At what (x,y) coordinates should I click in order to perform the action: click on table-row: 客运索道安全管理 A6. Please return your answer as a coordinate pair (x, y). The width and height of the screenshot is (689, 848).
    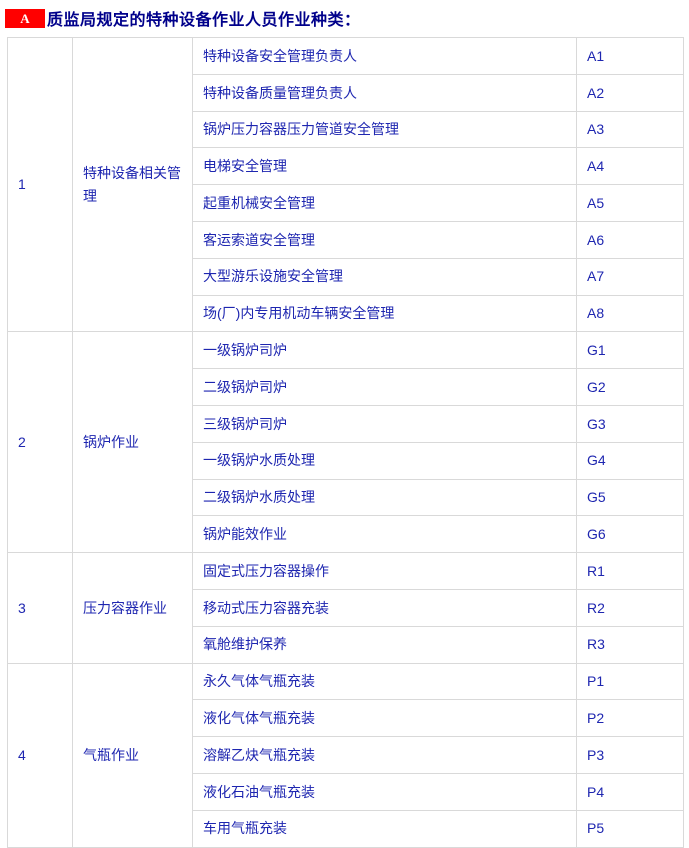
    Looking at the image, I should click on (346, 239).